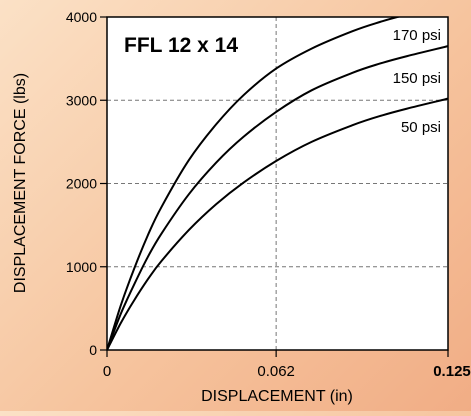 The image size is (471, 416). What do you see at coordinates (81, 267) in the screenshot?
I see `y-tick-label-1: 1000` at bounding box center [81, 267].